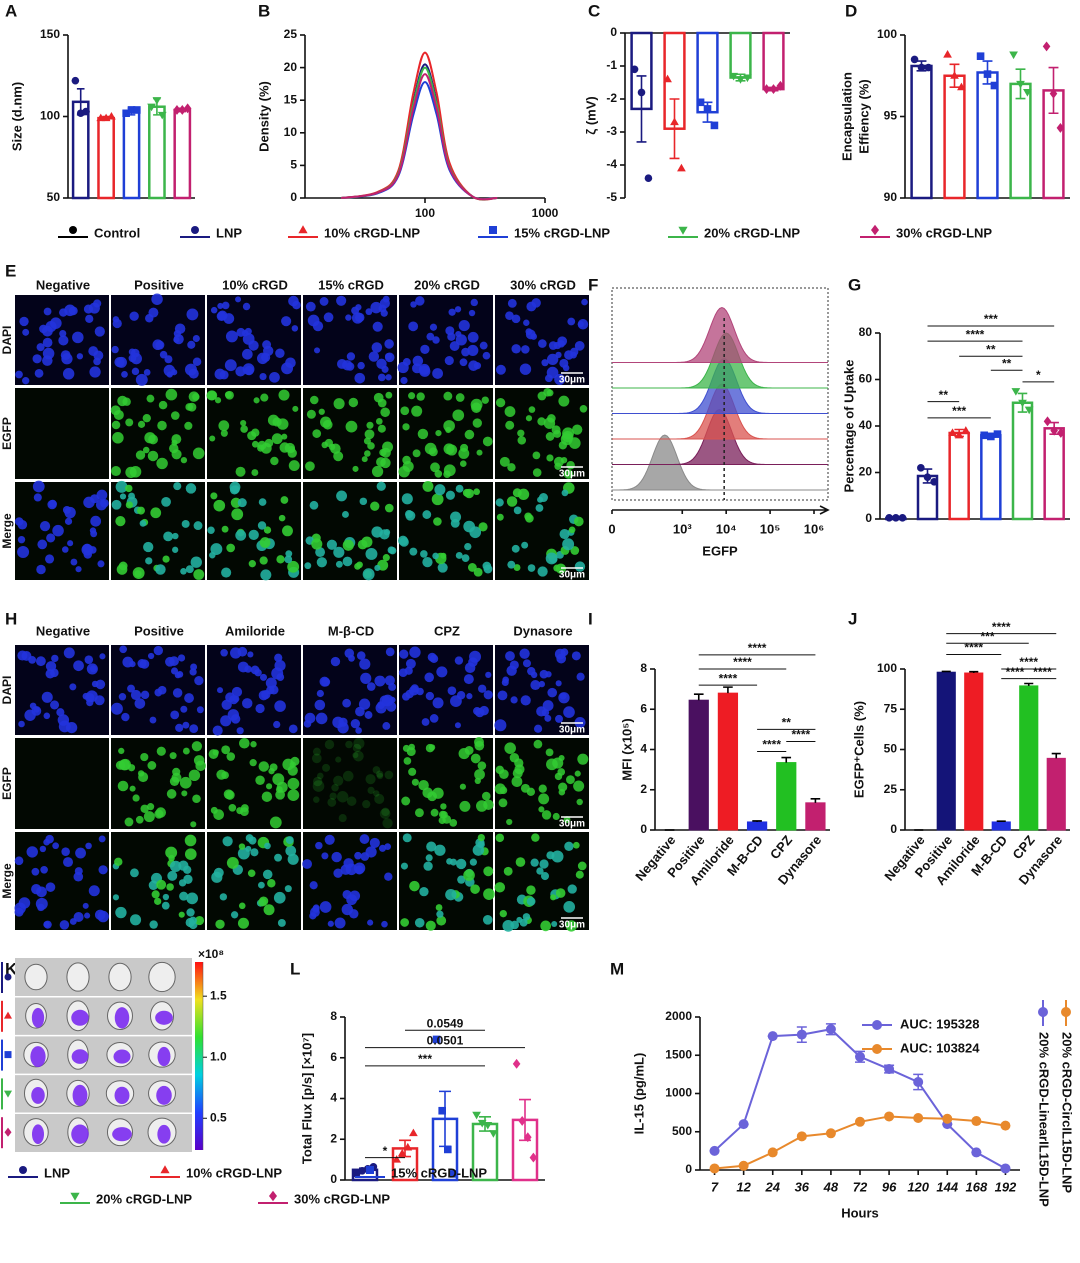 The image size is (1080, 1263). I want to click on y-tick-label: 25, so click(291, 34).